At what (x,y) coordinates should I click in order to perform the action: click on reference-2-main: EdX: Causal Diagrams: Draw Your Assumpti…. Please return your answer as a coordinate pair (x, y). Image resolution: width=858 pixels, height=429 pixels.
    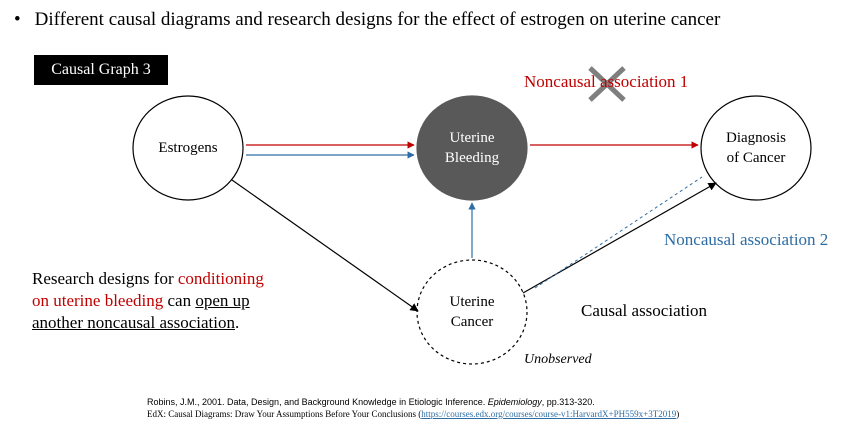
    Looking at the image, I should click on (284, 414).